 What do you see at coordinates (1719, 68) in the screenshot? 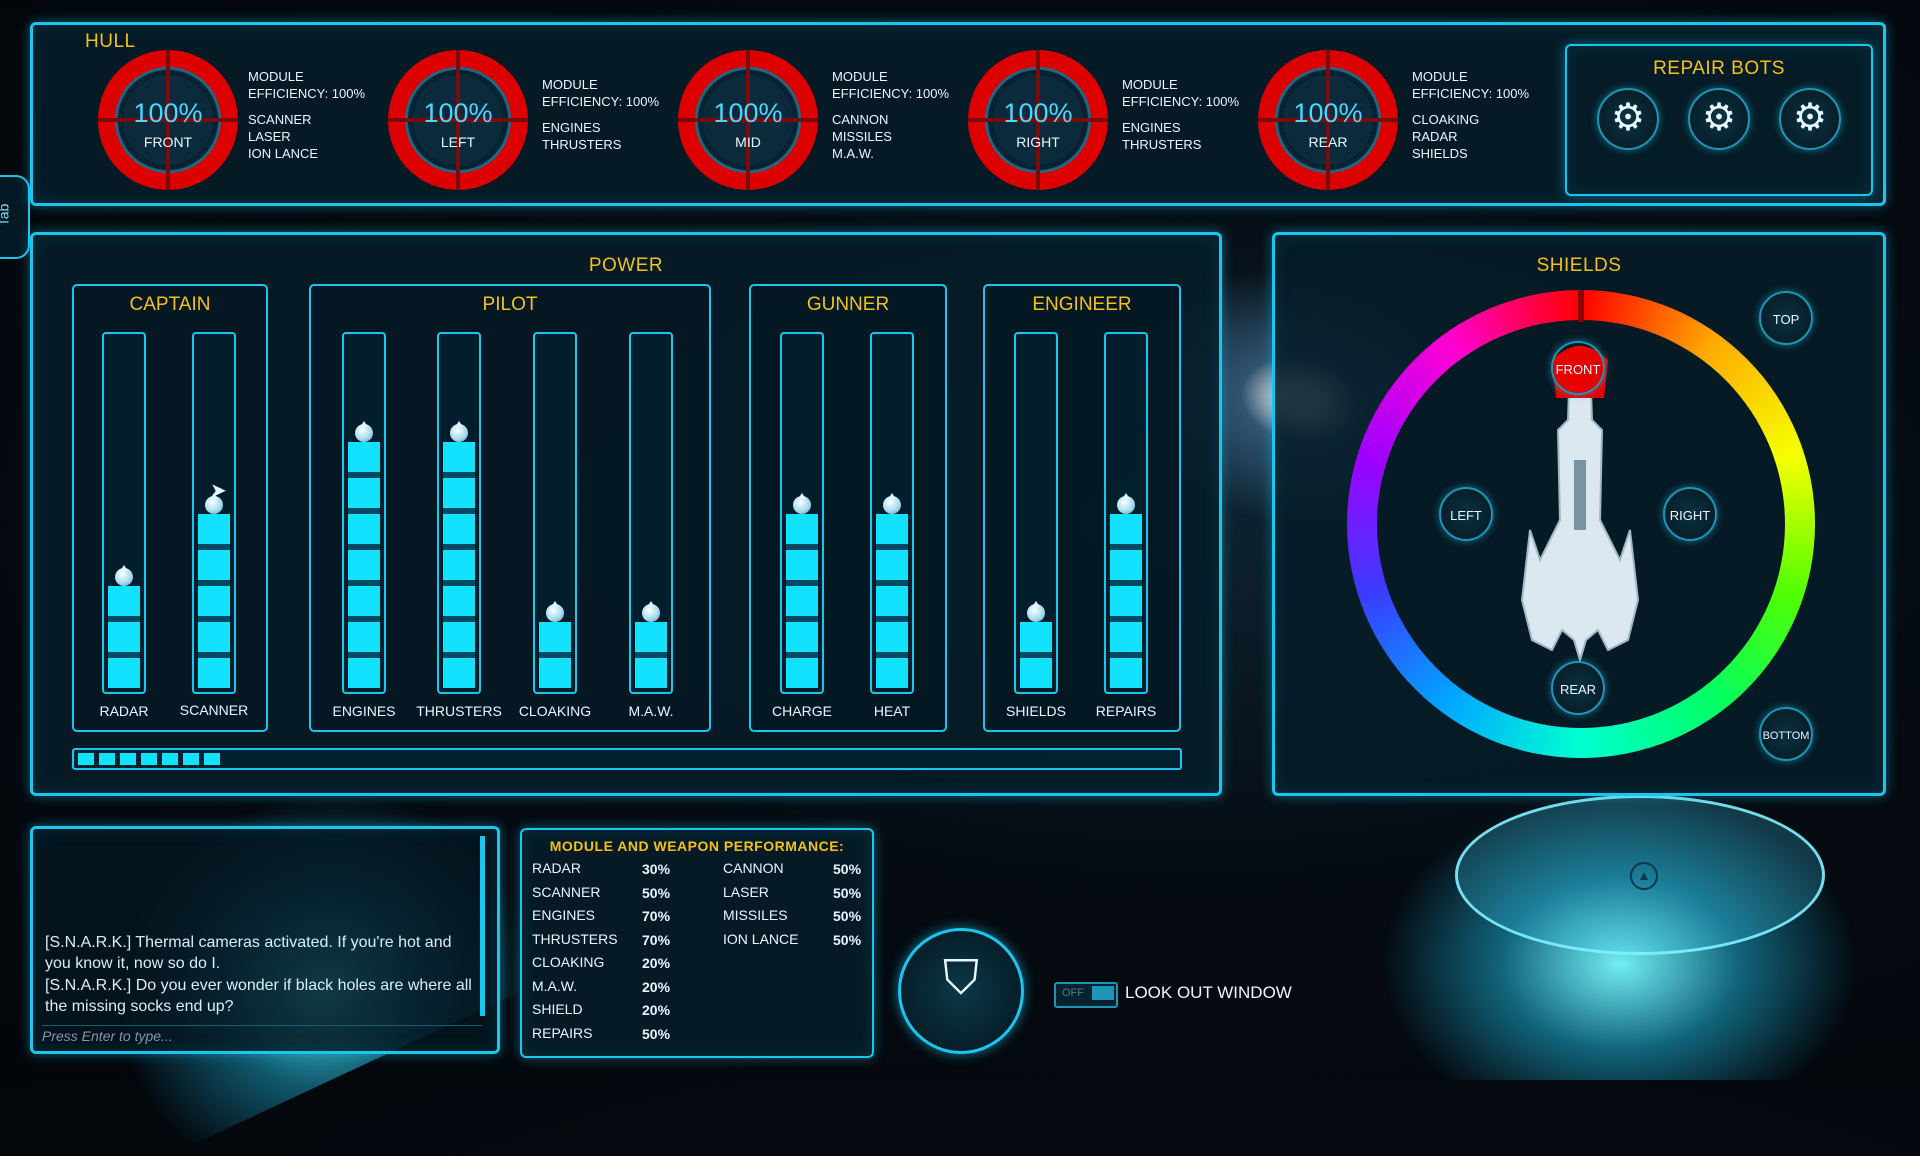
I see `repair-bots-title: REPAIR BOTS` at bounding box center [1719, 68].